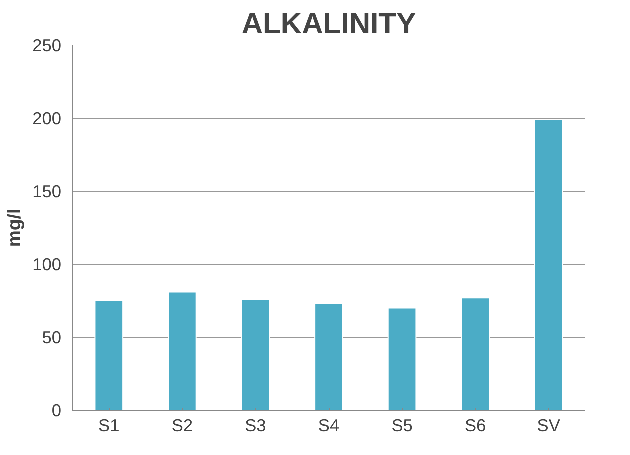 The image size is (630, 455). What do you see at coordinates (47, 46) in the screenshot?
I see `y-tick-label: 250` at bounding box center [47, 46].